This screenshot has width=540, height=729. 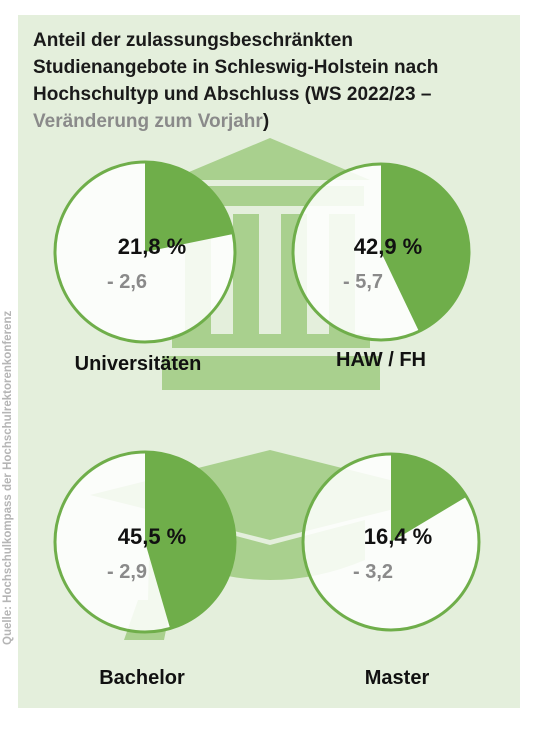 What do you see at coordinates (363, 282) in the screenshot?
I see `change-label-haw-fh: - 5,7` at bounding box center [363, 282].